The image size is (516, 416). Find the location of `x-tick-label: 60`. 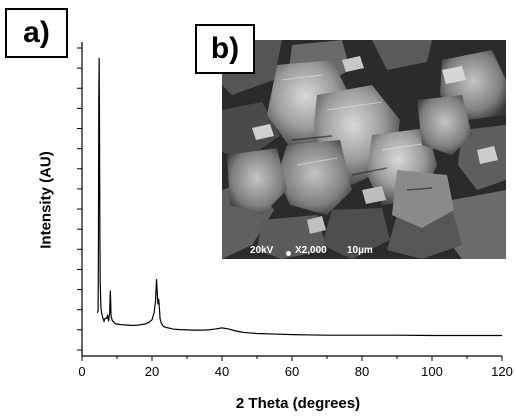

x-tick-label: 60 is located at coordinates (292, 371).